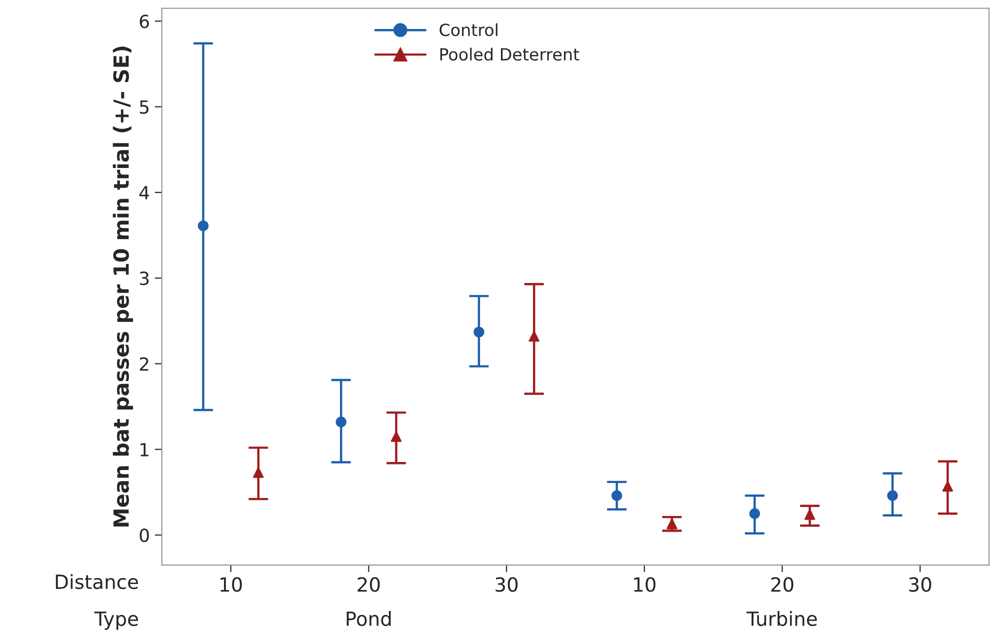 The height and width of the screenshot is (637, 993). Describe the element at coordinates (144, 364) in the screenshot. I see `y-tick-label: 2` at that location.